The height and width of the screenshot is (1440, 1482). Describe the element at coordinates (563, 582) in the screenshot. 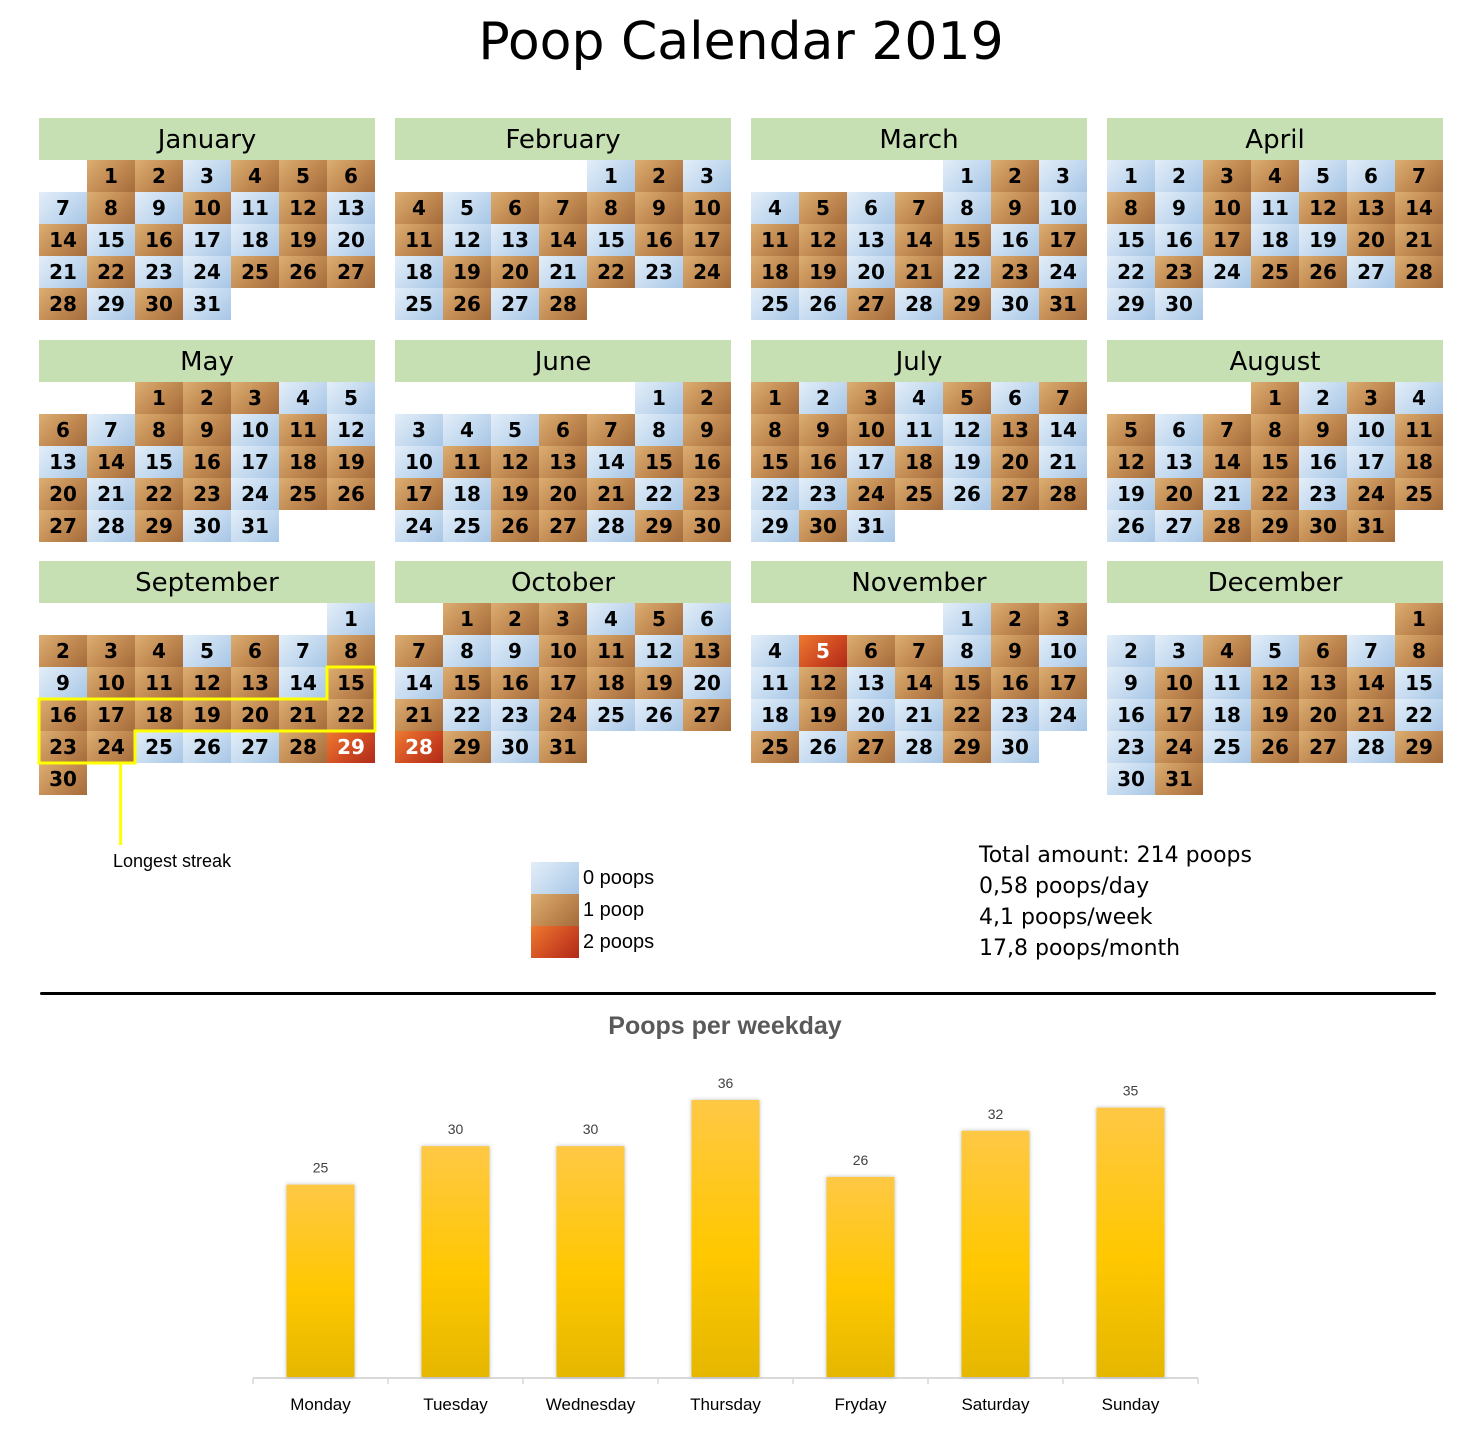

I see `month-header: October` at that location.